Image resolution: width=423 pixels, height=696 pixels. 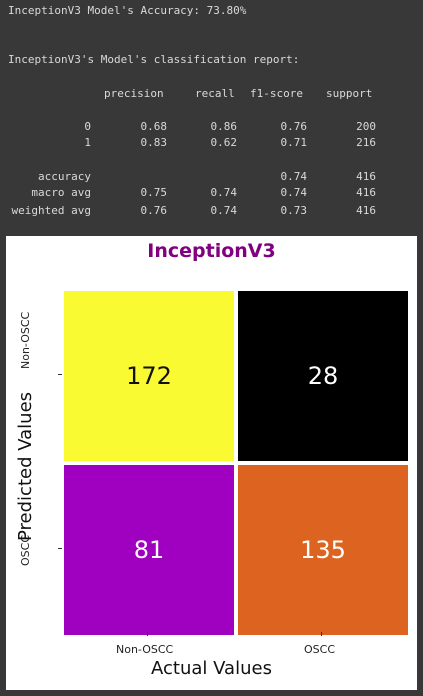 What do you see at coordinates (51, 210) in the screenshot?
I see `summary-label: weighted avg` at bounding box center [51, 210].